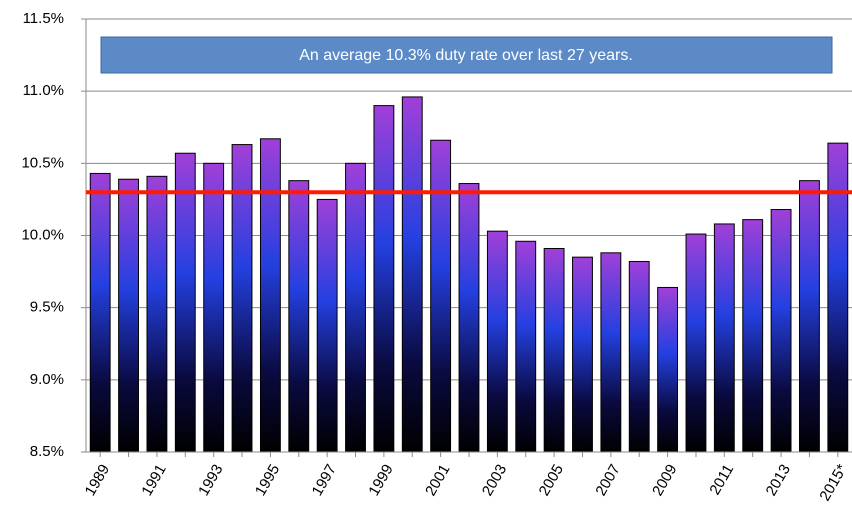 Image resolution: width=852 pixels, height=521 pixels. What do you see at coordinates (153, 479) in the screenshot?
I see `x-tick-label: 1991` at bounding box center [153, 479].